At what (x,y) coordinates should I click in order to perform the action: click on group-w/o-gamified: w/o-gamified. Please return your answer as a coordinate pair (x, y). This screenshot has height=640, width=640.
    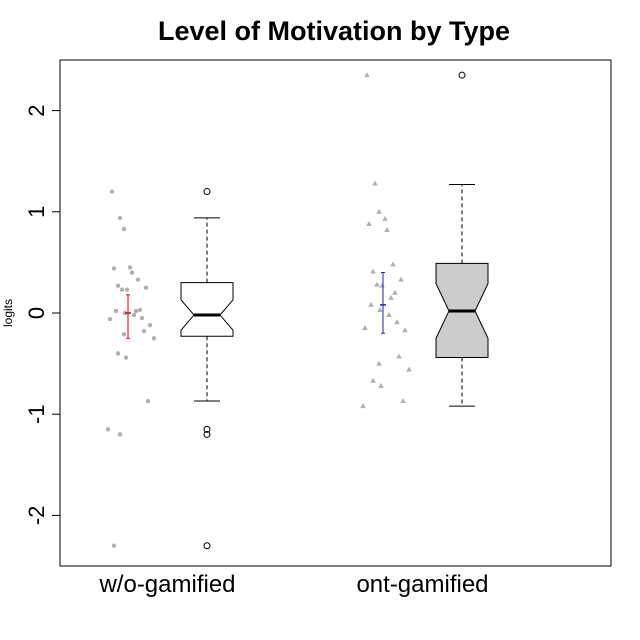
    Looking at the image, I should click on (167, 393).